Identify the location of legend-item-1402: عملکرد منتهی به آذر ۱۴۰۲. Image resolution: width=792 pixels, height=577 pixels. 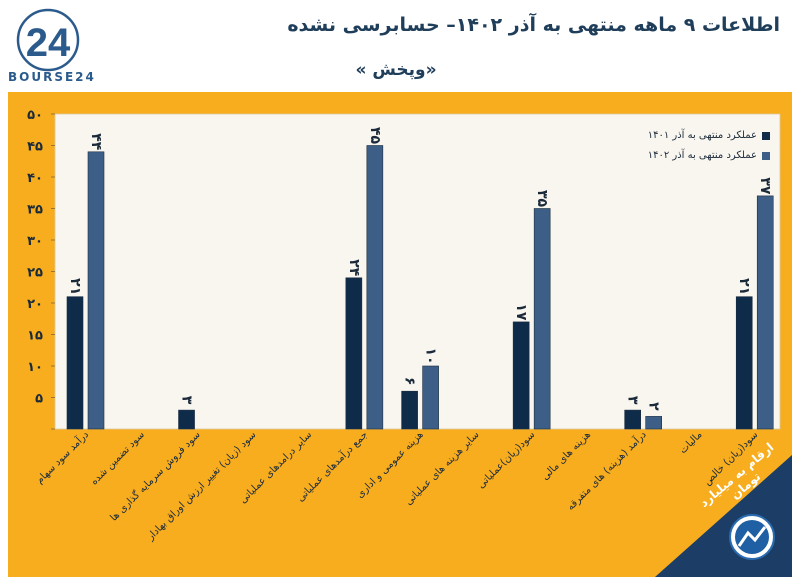
(691, 155).